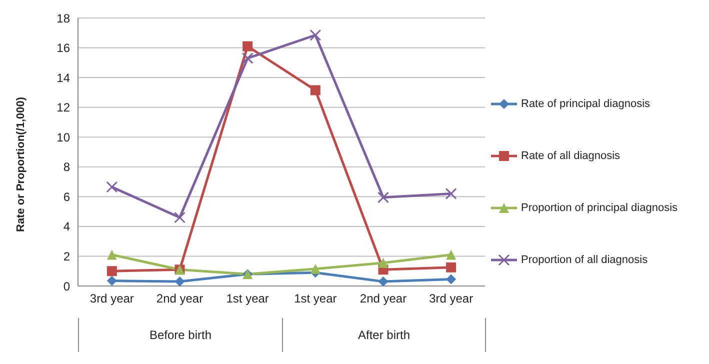  What do you see at coordinates (384, 335) in the screenshot?
I see `text: After birth` at bounding box center [384, 335].